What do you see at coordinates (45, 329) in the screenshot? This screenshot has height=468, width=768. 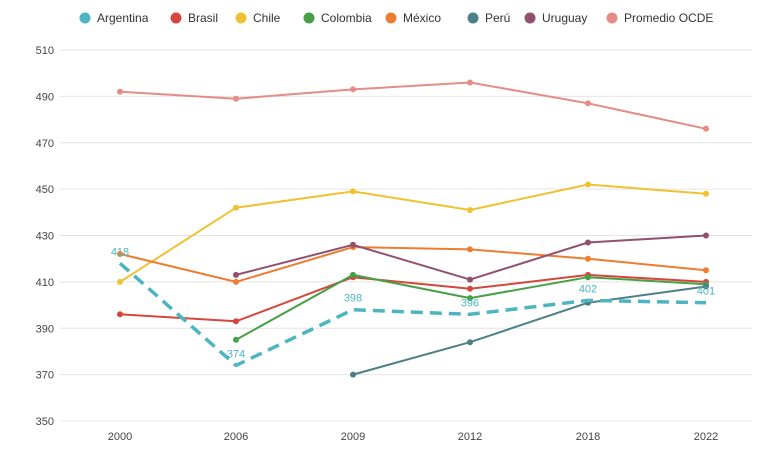 I see `y-tick-label: 390` at bounding box center [45, 329].